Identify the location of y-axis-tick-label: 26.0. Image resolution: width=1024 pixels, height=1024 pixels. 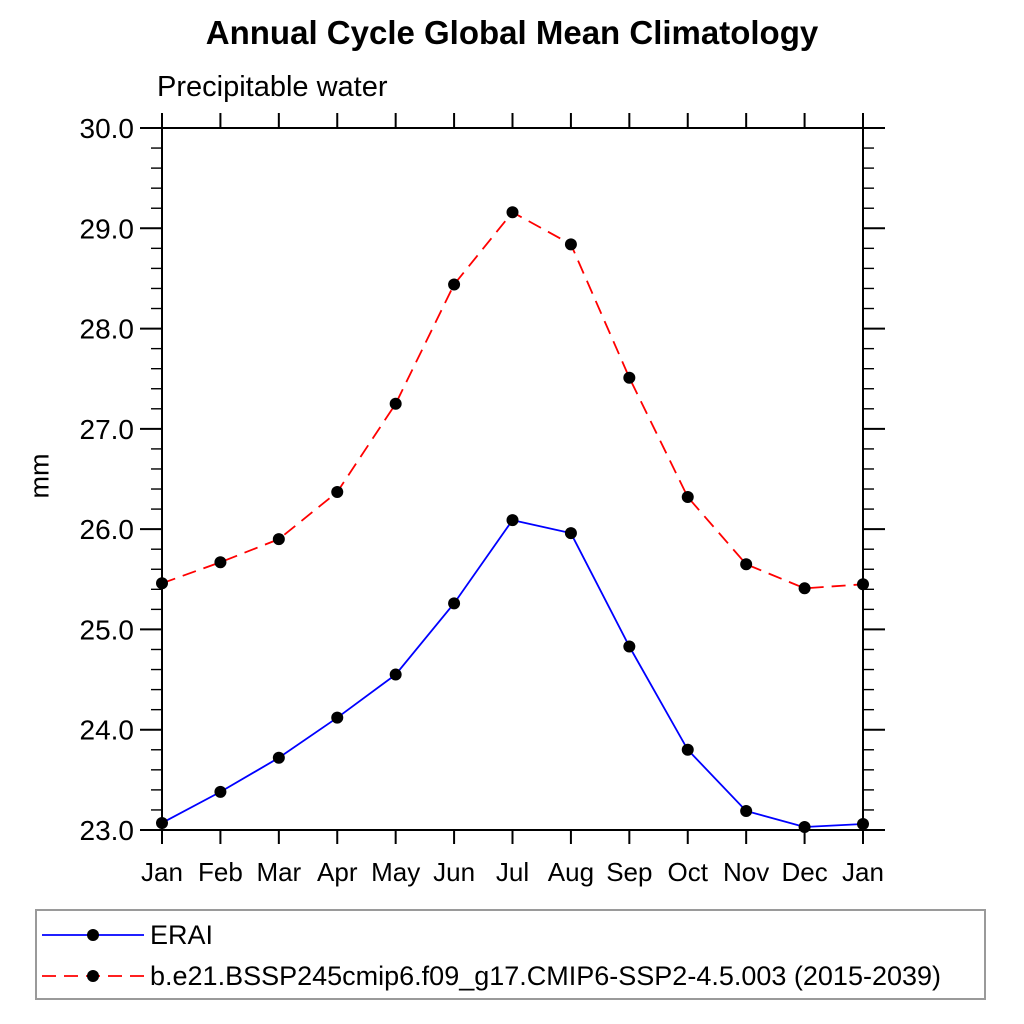
(107, 529).